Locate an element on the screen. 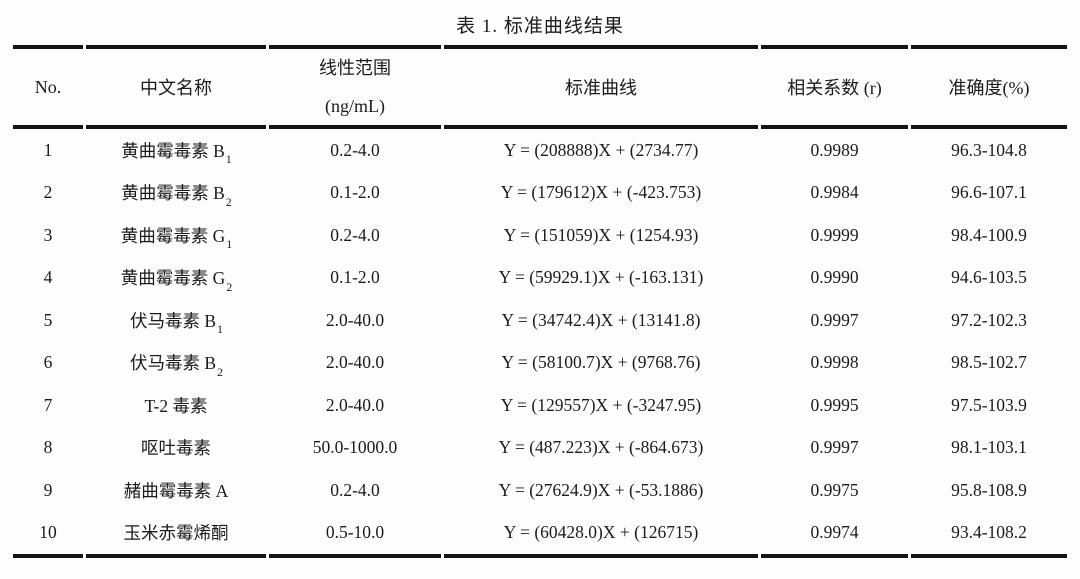 The height and width of the screenshot is (579, 1080). cell-chinese-name: 伏马毒素 B1 is located at coordinates (176, 320).